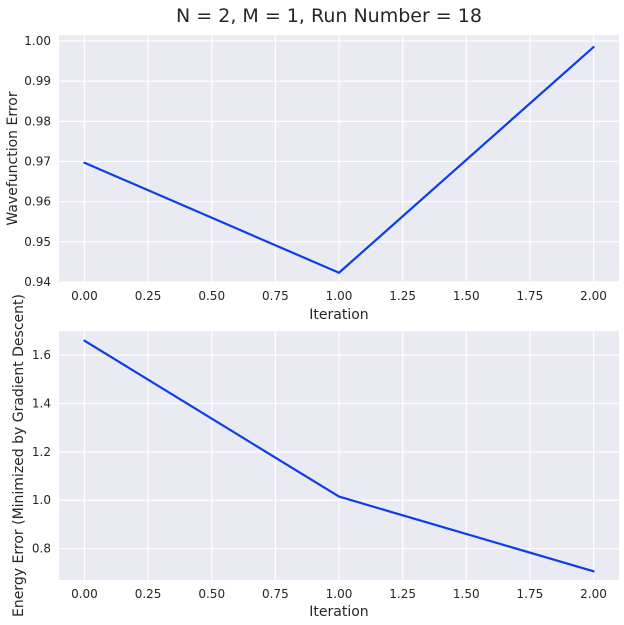  What do you see at coordinates (37, 41) in the screenshot?
I see `y-tick-label: 1.00` at bounding box center [37, 41].